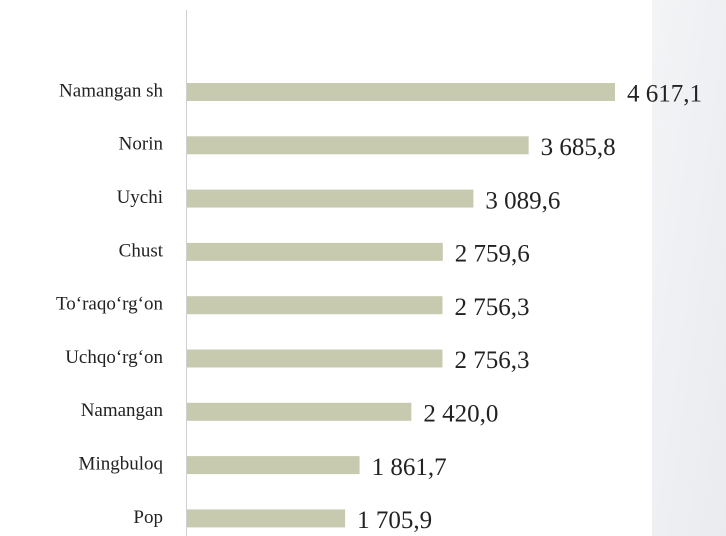  I want to click on category-label: Norin, so click(141, 144).